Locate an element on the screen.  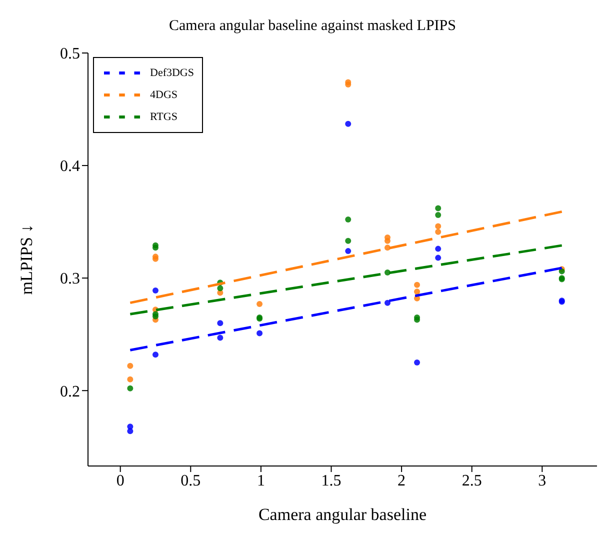
legend-label: 4DGS is located at coordinates (164, 95).